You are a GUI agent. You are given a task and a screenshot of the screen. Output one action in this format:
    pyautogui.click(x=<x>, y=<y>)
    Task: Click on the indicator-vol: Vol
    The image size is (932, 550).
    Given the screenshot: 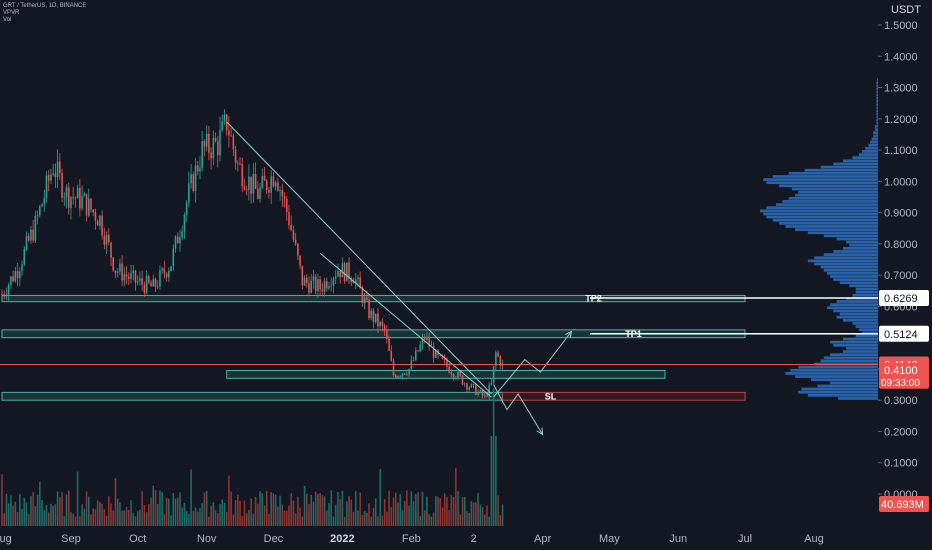 What is the action you would take?
    pyautogui.click(x=7, y=20)
    